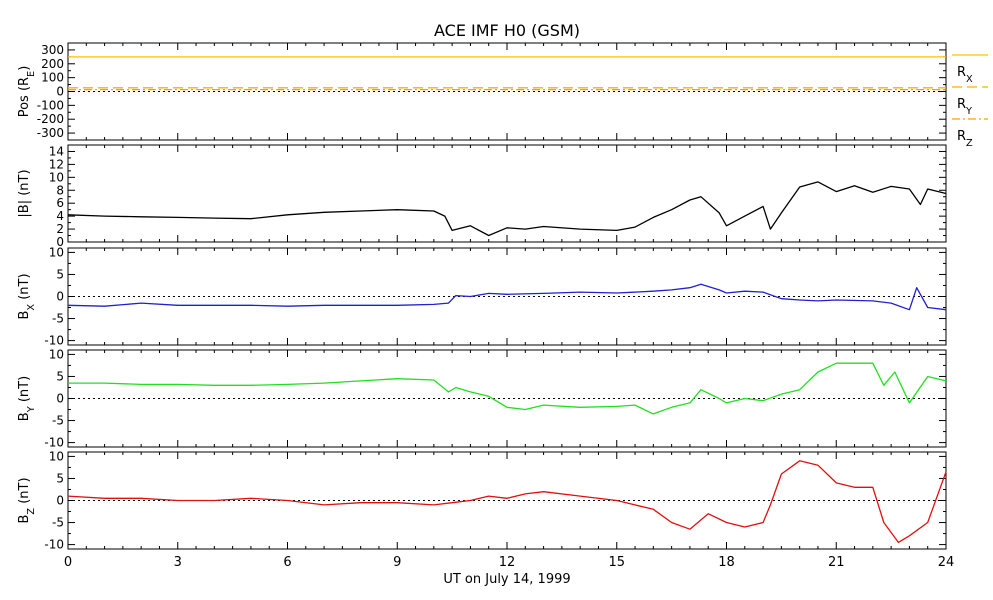  Describe the element at coordinates (60, 190) in the screenshot. I see `y-tick-label: 8` at that location.